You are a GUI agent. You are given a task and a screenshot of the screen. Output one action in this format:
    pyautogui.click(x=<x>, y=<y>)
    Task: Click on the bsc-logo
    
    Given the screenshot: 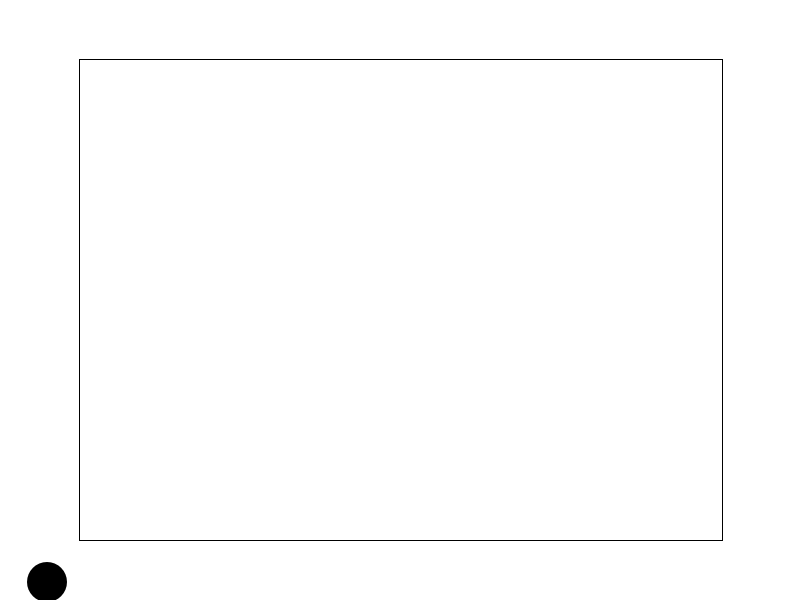 What is the action you would take?
    pyautogui.click(x=47, y=581)
    